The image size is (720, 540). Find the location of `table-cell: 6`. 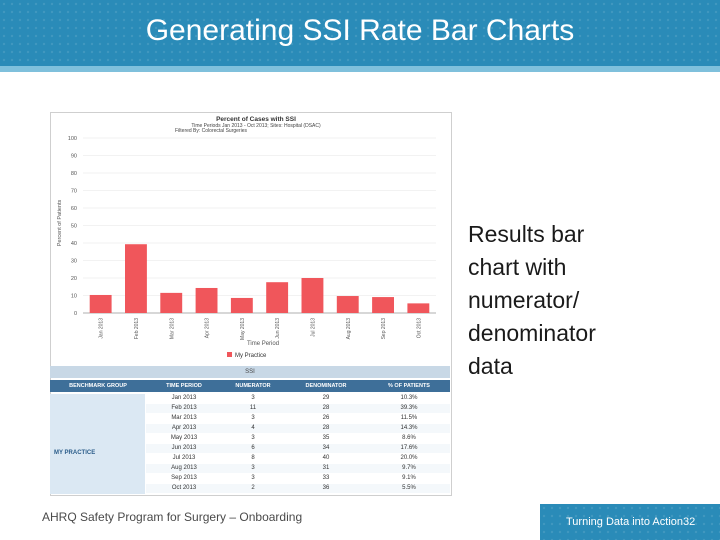

table-cell: 6 is located at coordinates (253, 448).